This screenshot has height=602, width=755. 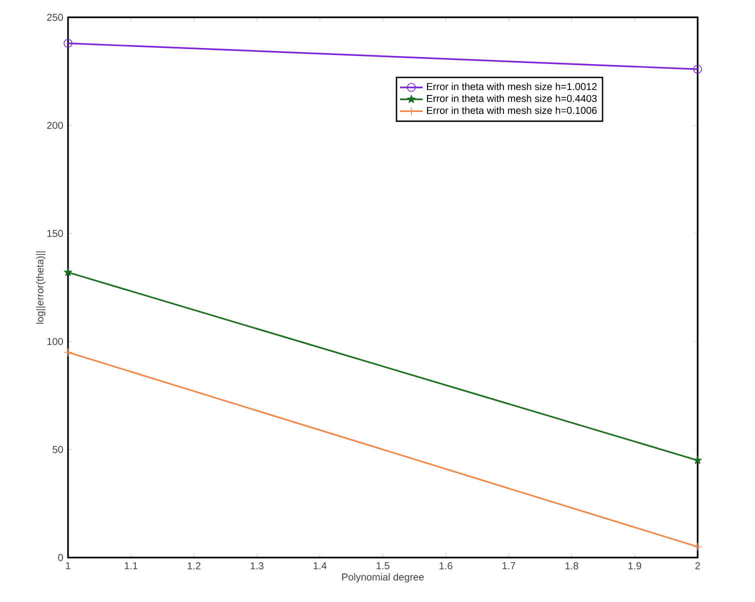 What do you see at coordinates (383, 566) in the screenshot?
I see `x-tick-label: 1.5` at bounding box center [383, 566].